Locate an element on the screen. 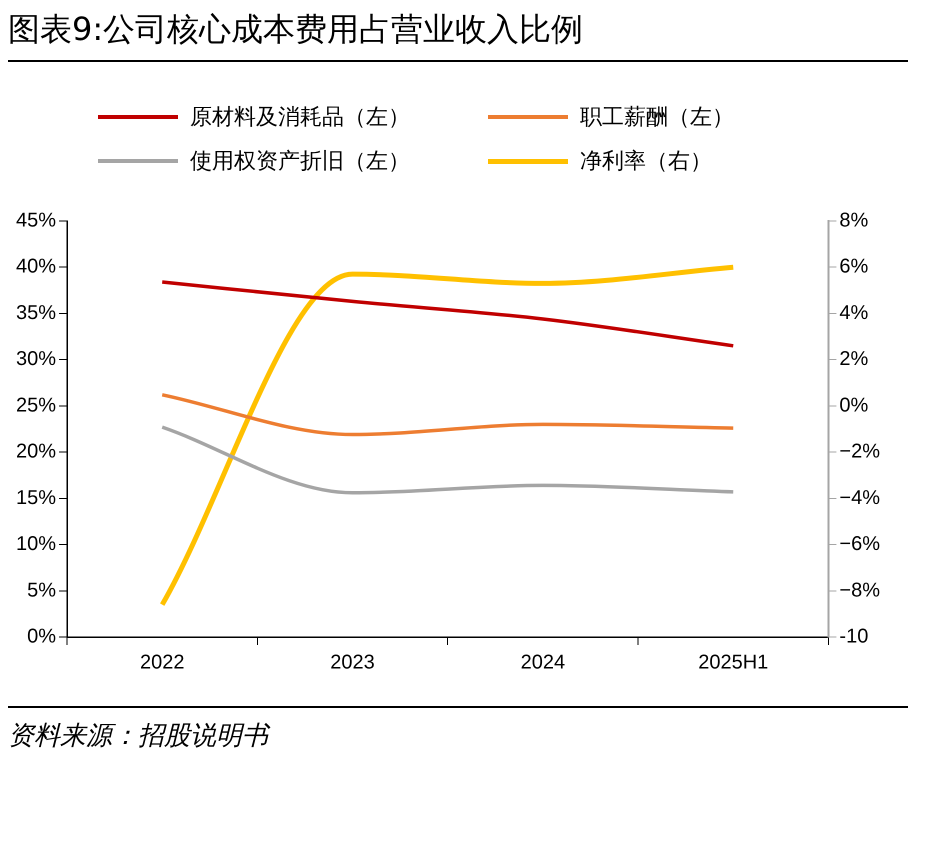 The image size is (936, 850). legend-label: 使用权资产折旧（左） is located at coordinates (300, 162).